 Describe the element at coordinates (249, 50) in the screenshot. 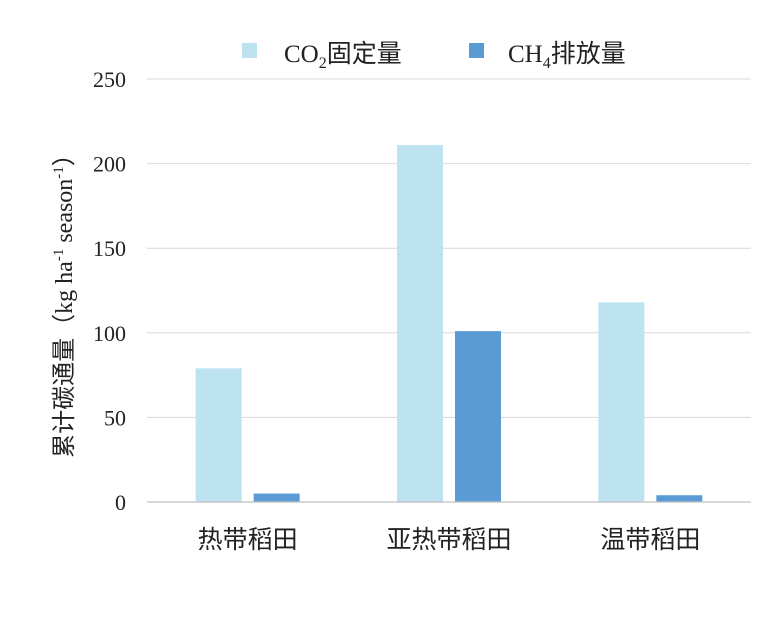

I see `legend-swatch-co2` at that location.